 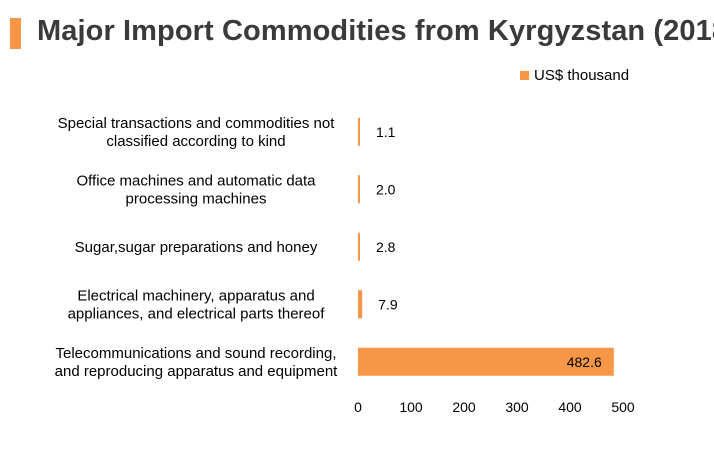 I want to click on data-label: 1.1, so click(x=386, y=132).